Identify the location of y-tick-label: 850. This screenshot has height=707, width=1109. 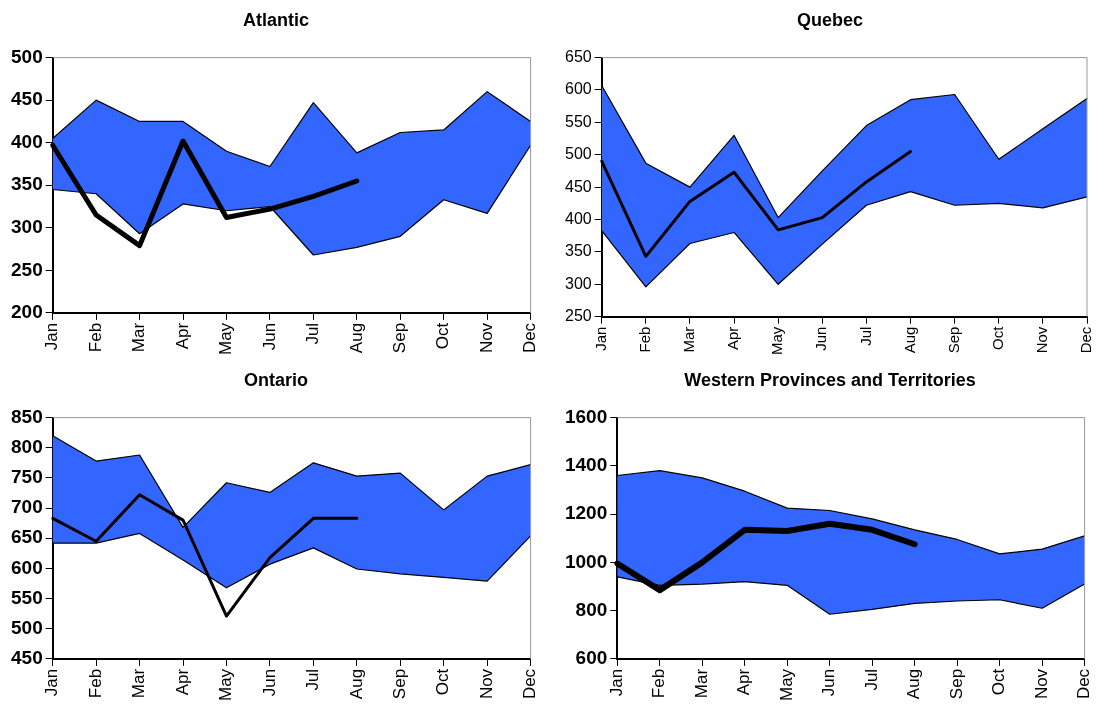
(27, 416).